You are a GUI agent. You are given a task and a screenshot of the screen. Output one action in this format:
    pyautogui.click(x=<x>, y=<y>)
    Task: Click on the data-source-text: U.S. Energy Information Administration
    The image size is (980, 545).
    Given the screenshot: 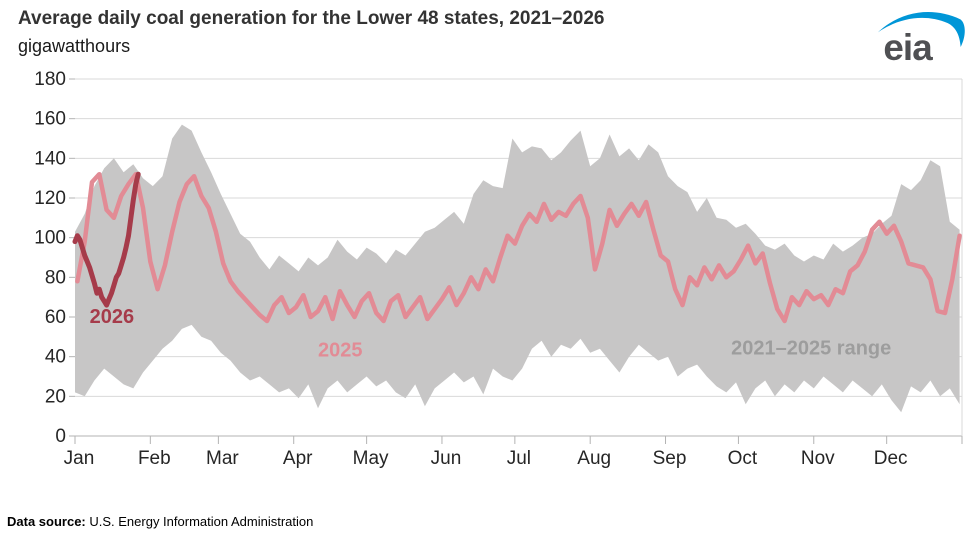 What is the action you would take?
    pyautogui.click(x=199, y=521)
    